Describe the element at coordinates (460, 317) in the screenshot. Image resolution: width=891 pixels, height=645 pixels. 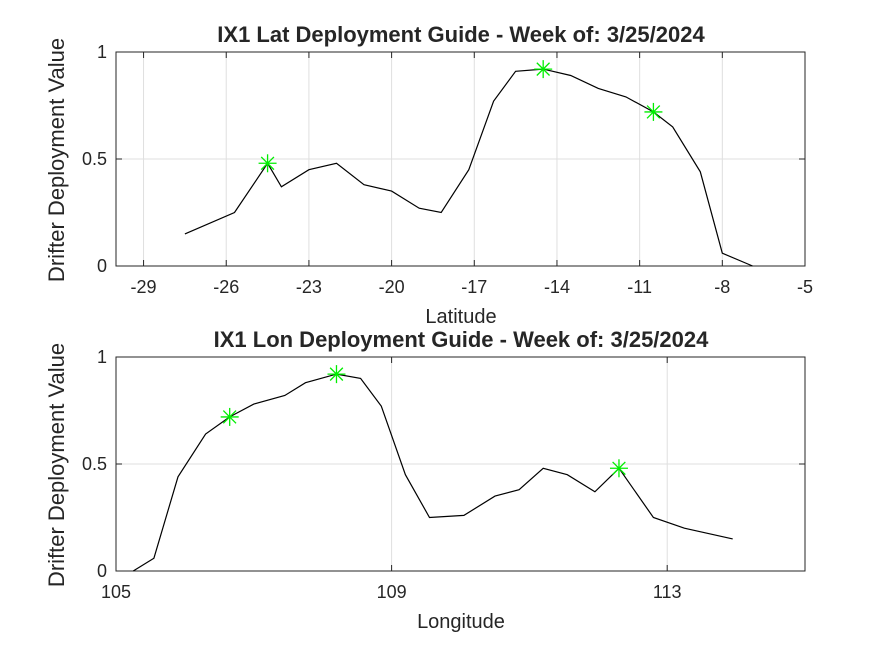
I see `lat-x-axis-label: Latitude` at that location.